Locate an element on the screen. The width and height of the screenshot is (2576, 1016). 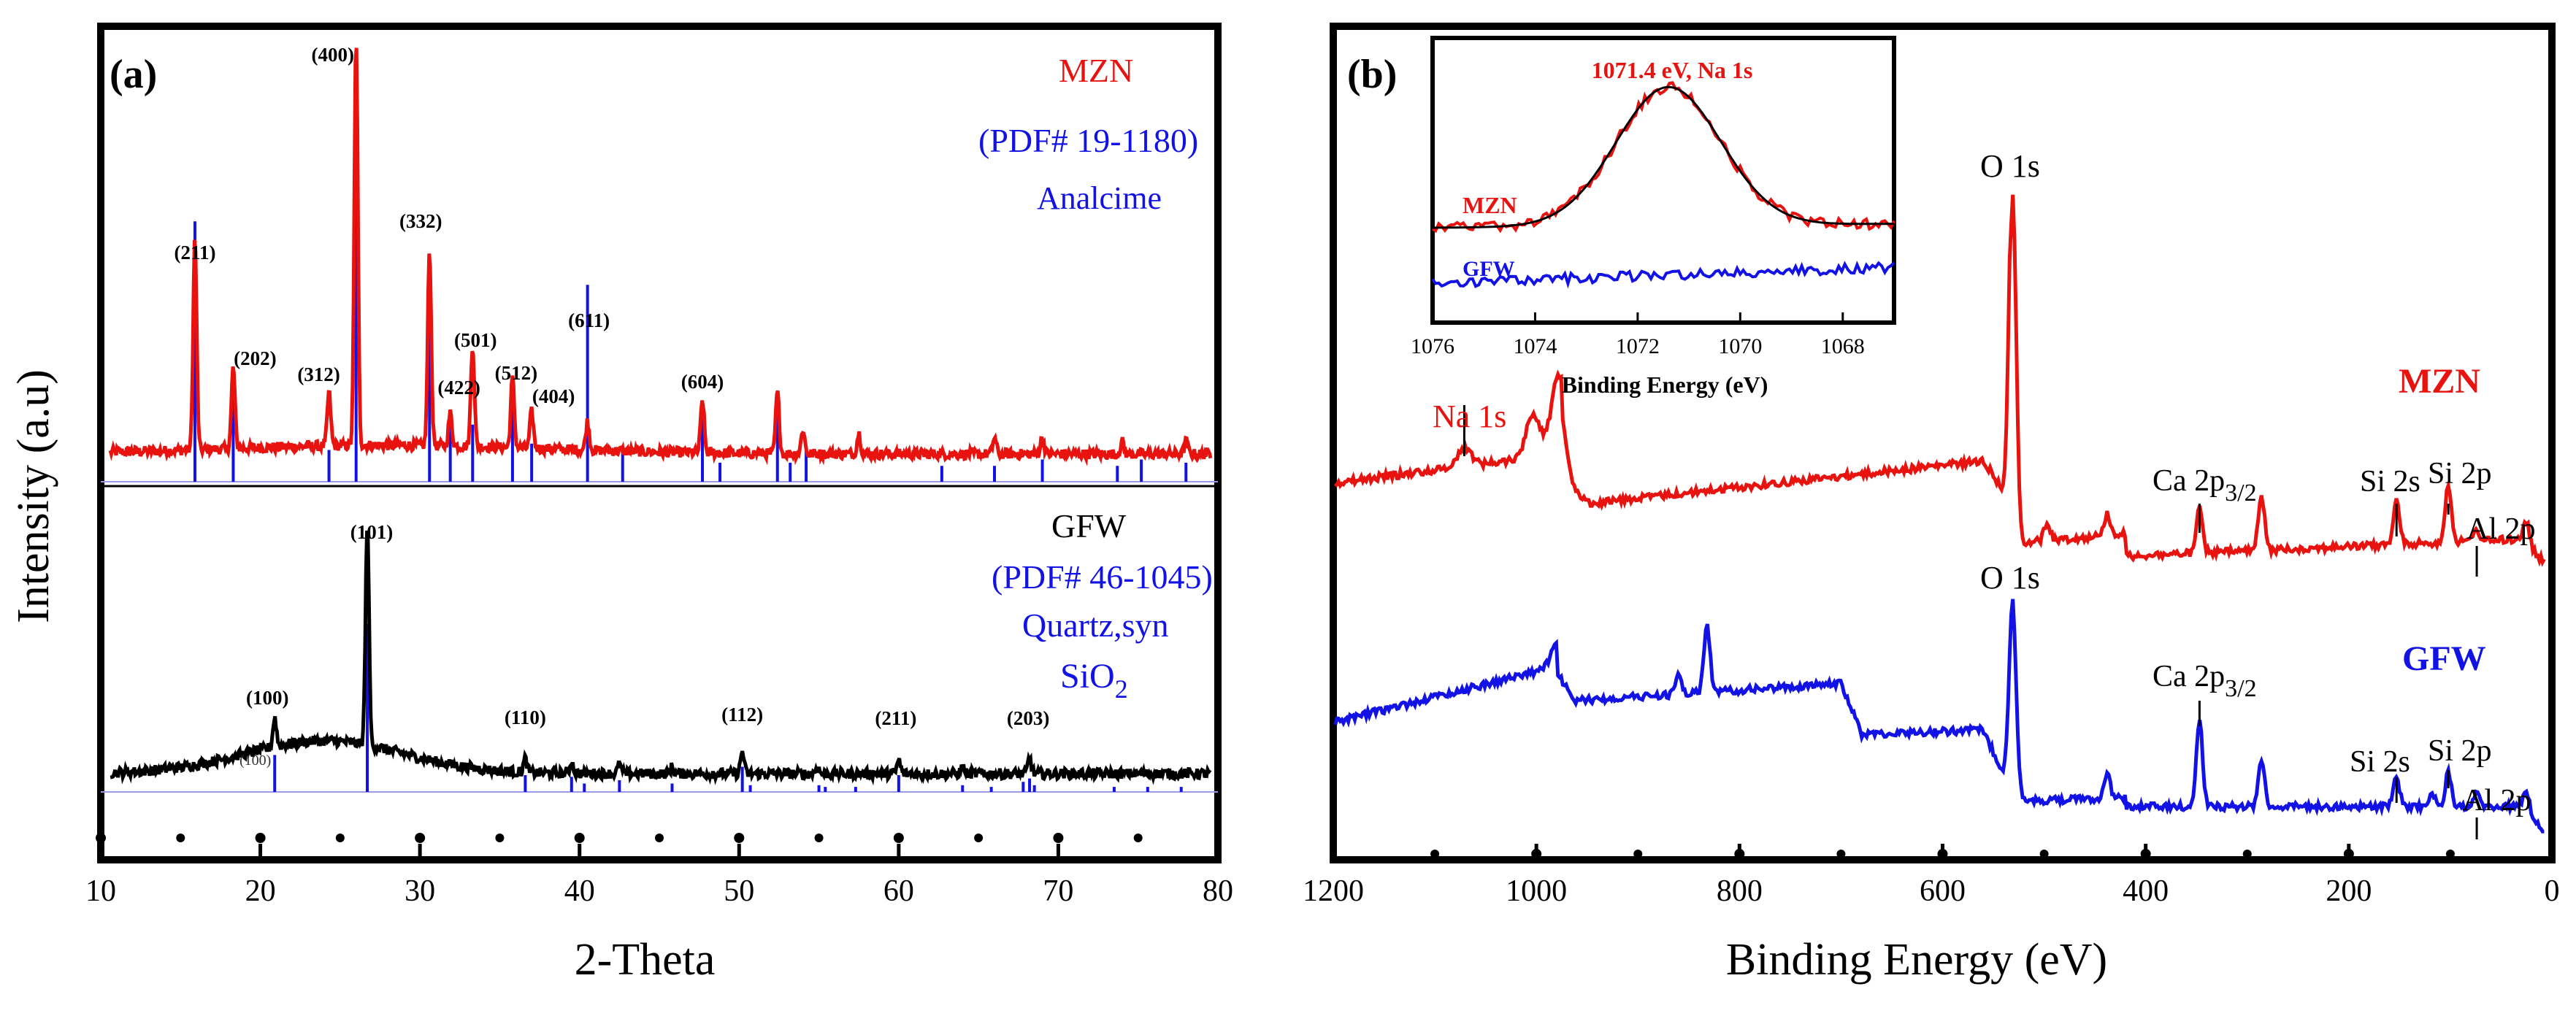
panel-b-xtick-label-3: 600 is located at coordinates (1943, 891).